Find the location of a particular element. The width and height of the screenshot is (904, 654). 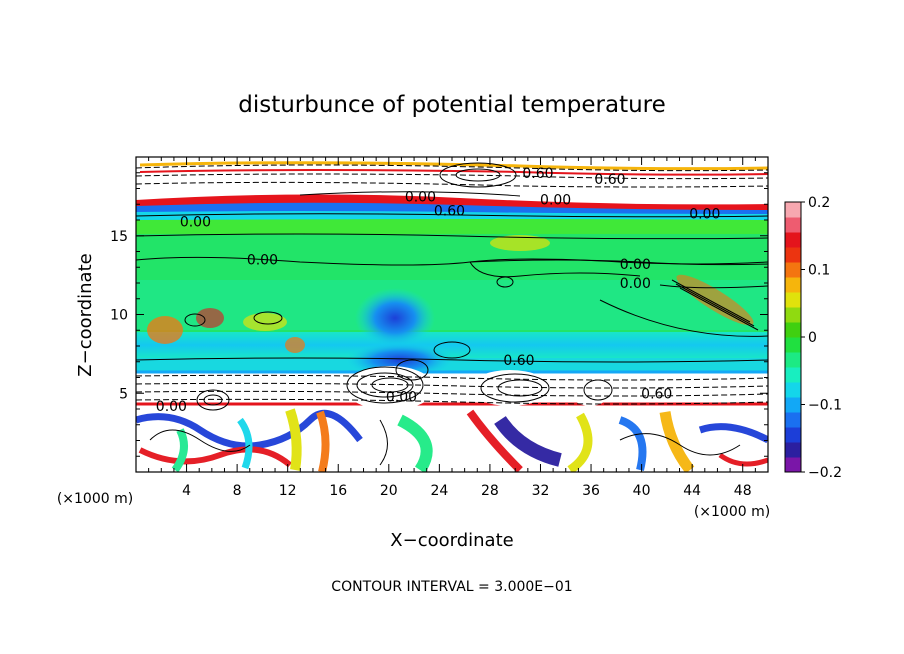

x-unit-right: (×1000 m) is located at coordinates (732, 512).